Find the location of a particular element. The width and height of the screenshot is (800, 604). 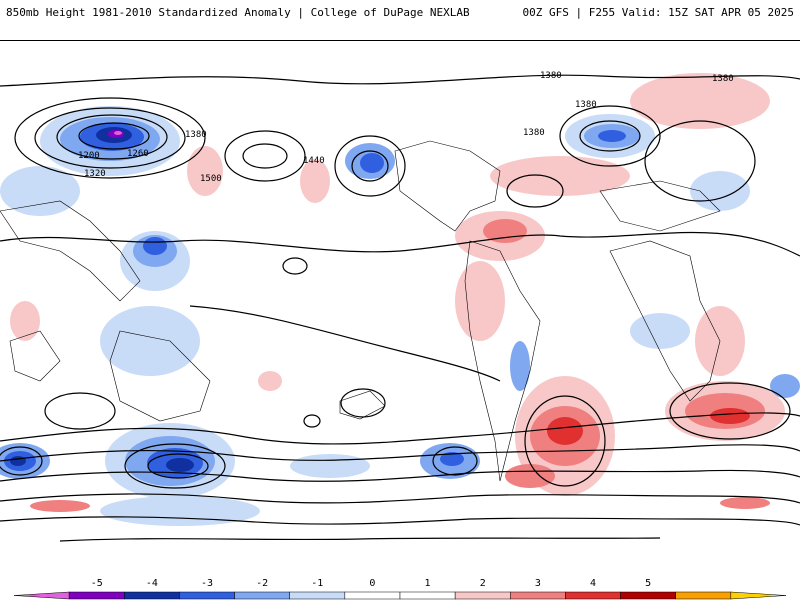

colorbar-tick-label: -5 is located at coordinates (97, 583).